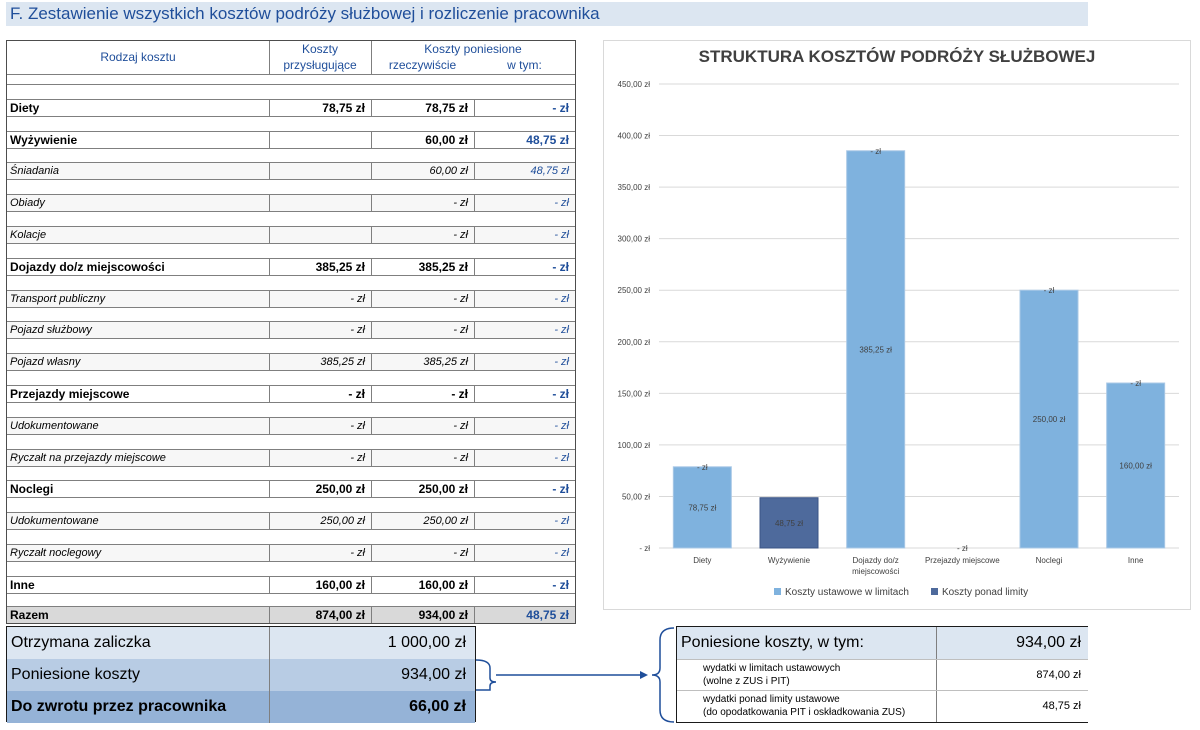 The height and width of the screenshot is (730, 1200). What do you see at coordinates (875, 571) in the screenshot?
I see `x-tick-label: miejscowości` at bounding box center [875, 571].